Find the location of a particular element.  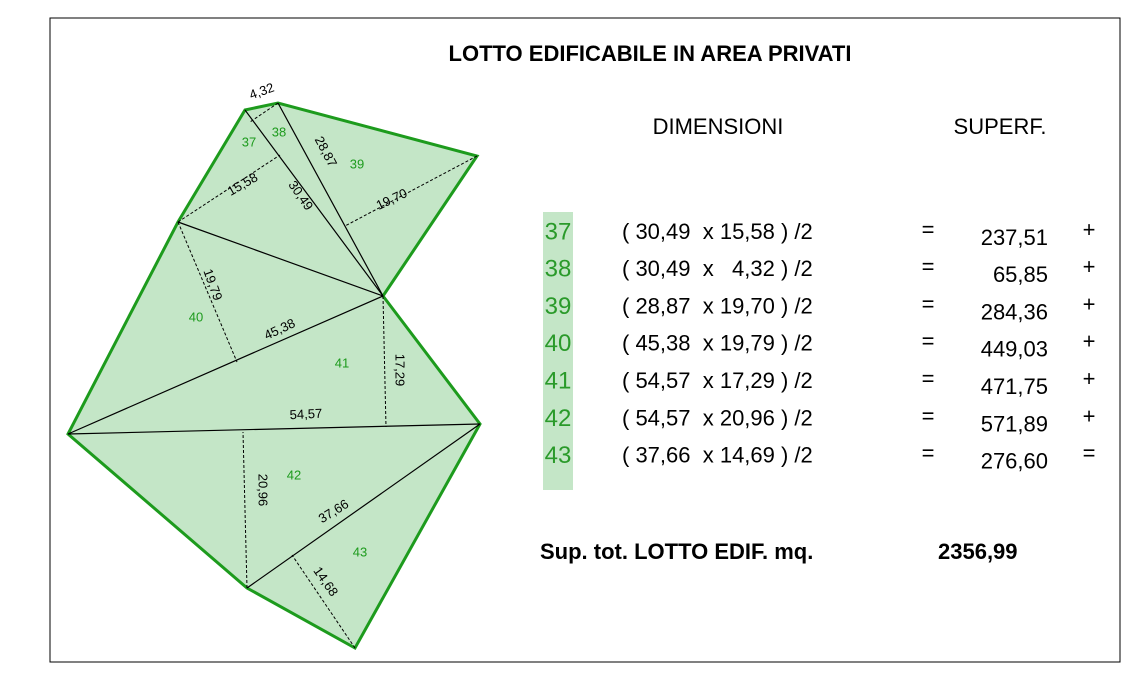

row-dims: ( 30,49 x 4,32 ) /2 is located at coordinates (717, 268).